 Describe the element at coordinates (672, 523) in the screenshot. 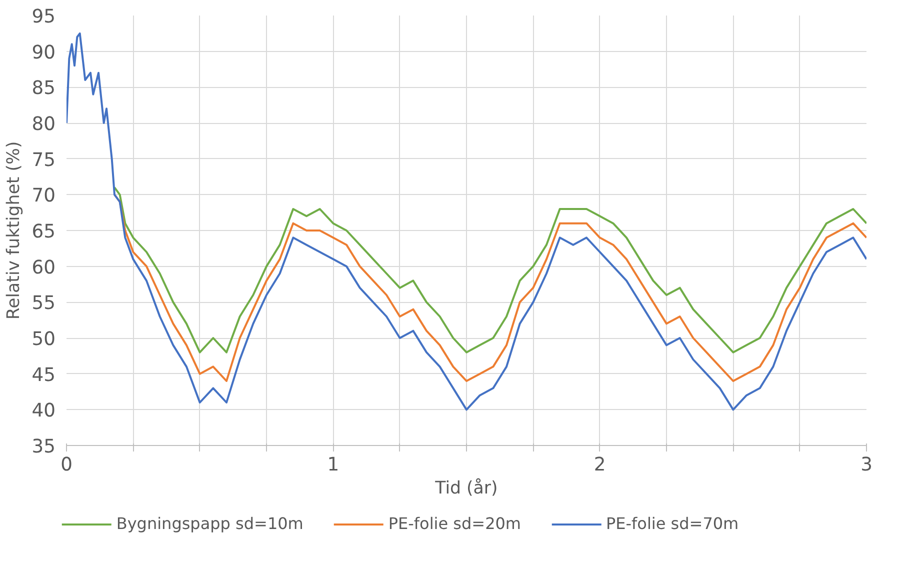

I see `legend-label: PE-folie sd=70m` at that location.